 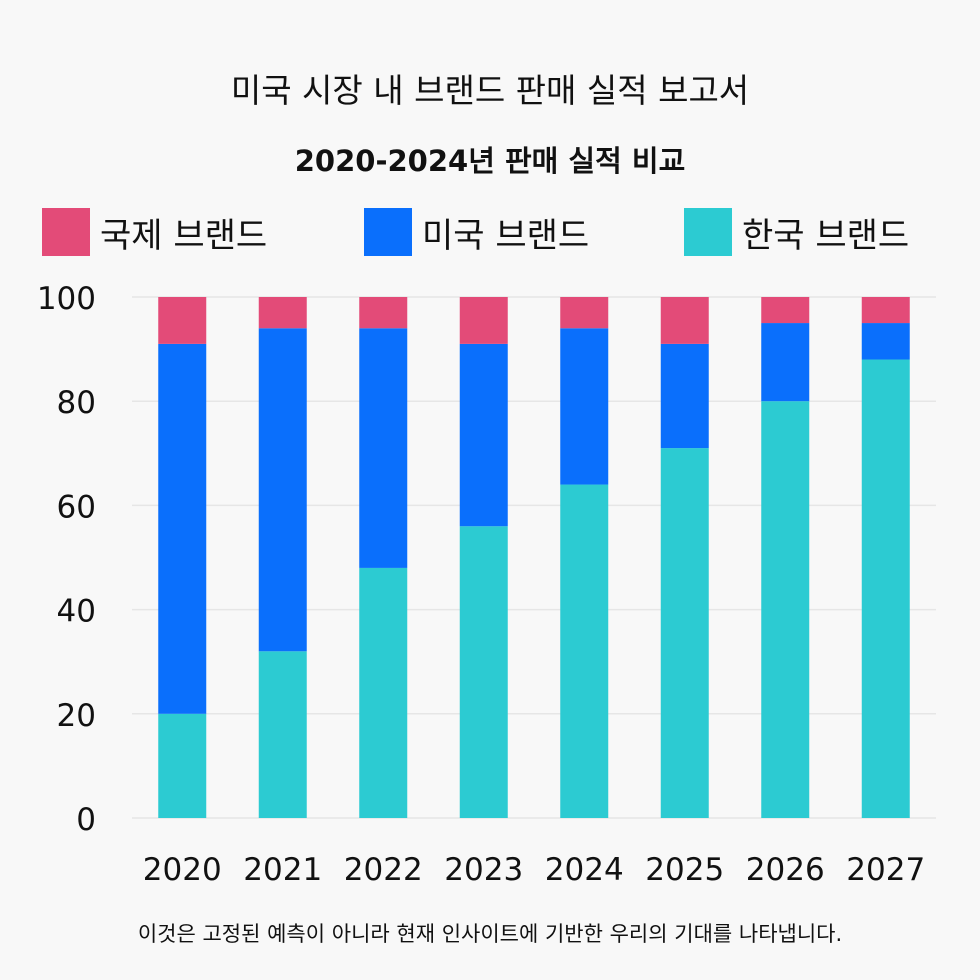 What do you see at coordinates (506, 235) in the screenshot?
I see `legend-label-us: 미국 브랜드` at bounding box center [506, 235].